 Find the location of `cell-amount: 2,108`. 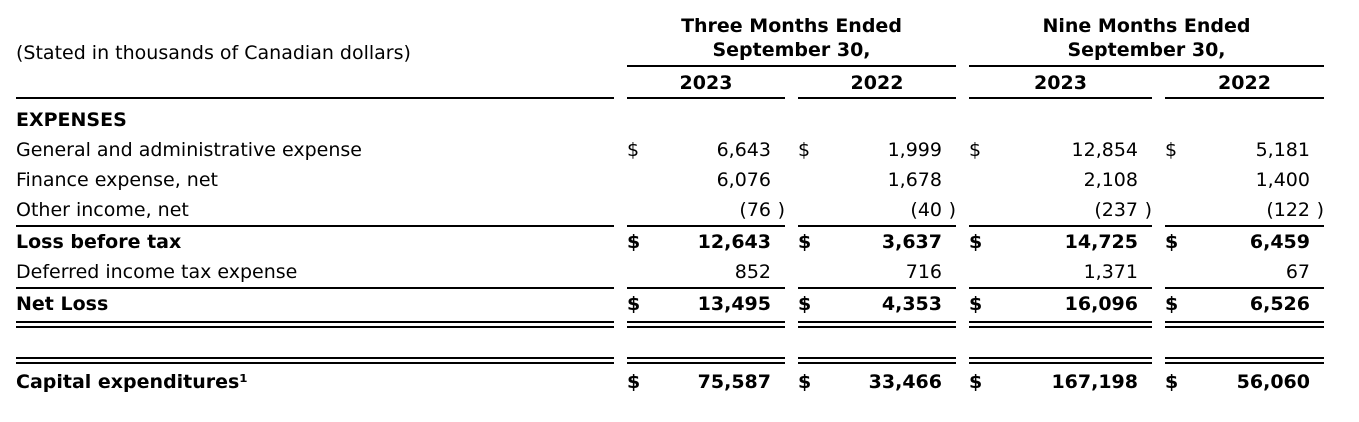

cell-amount: 2,108 is located at coordinates (1060, 180).